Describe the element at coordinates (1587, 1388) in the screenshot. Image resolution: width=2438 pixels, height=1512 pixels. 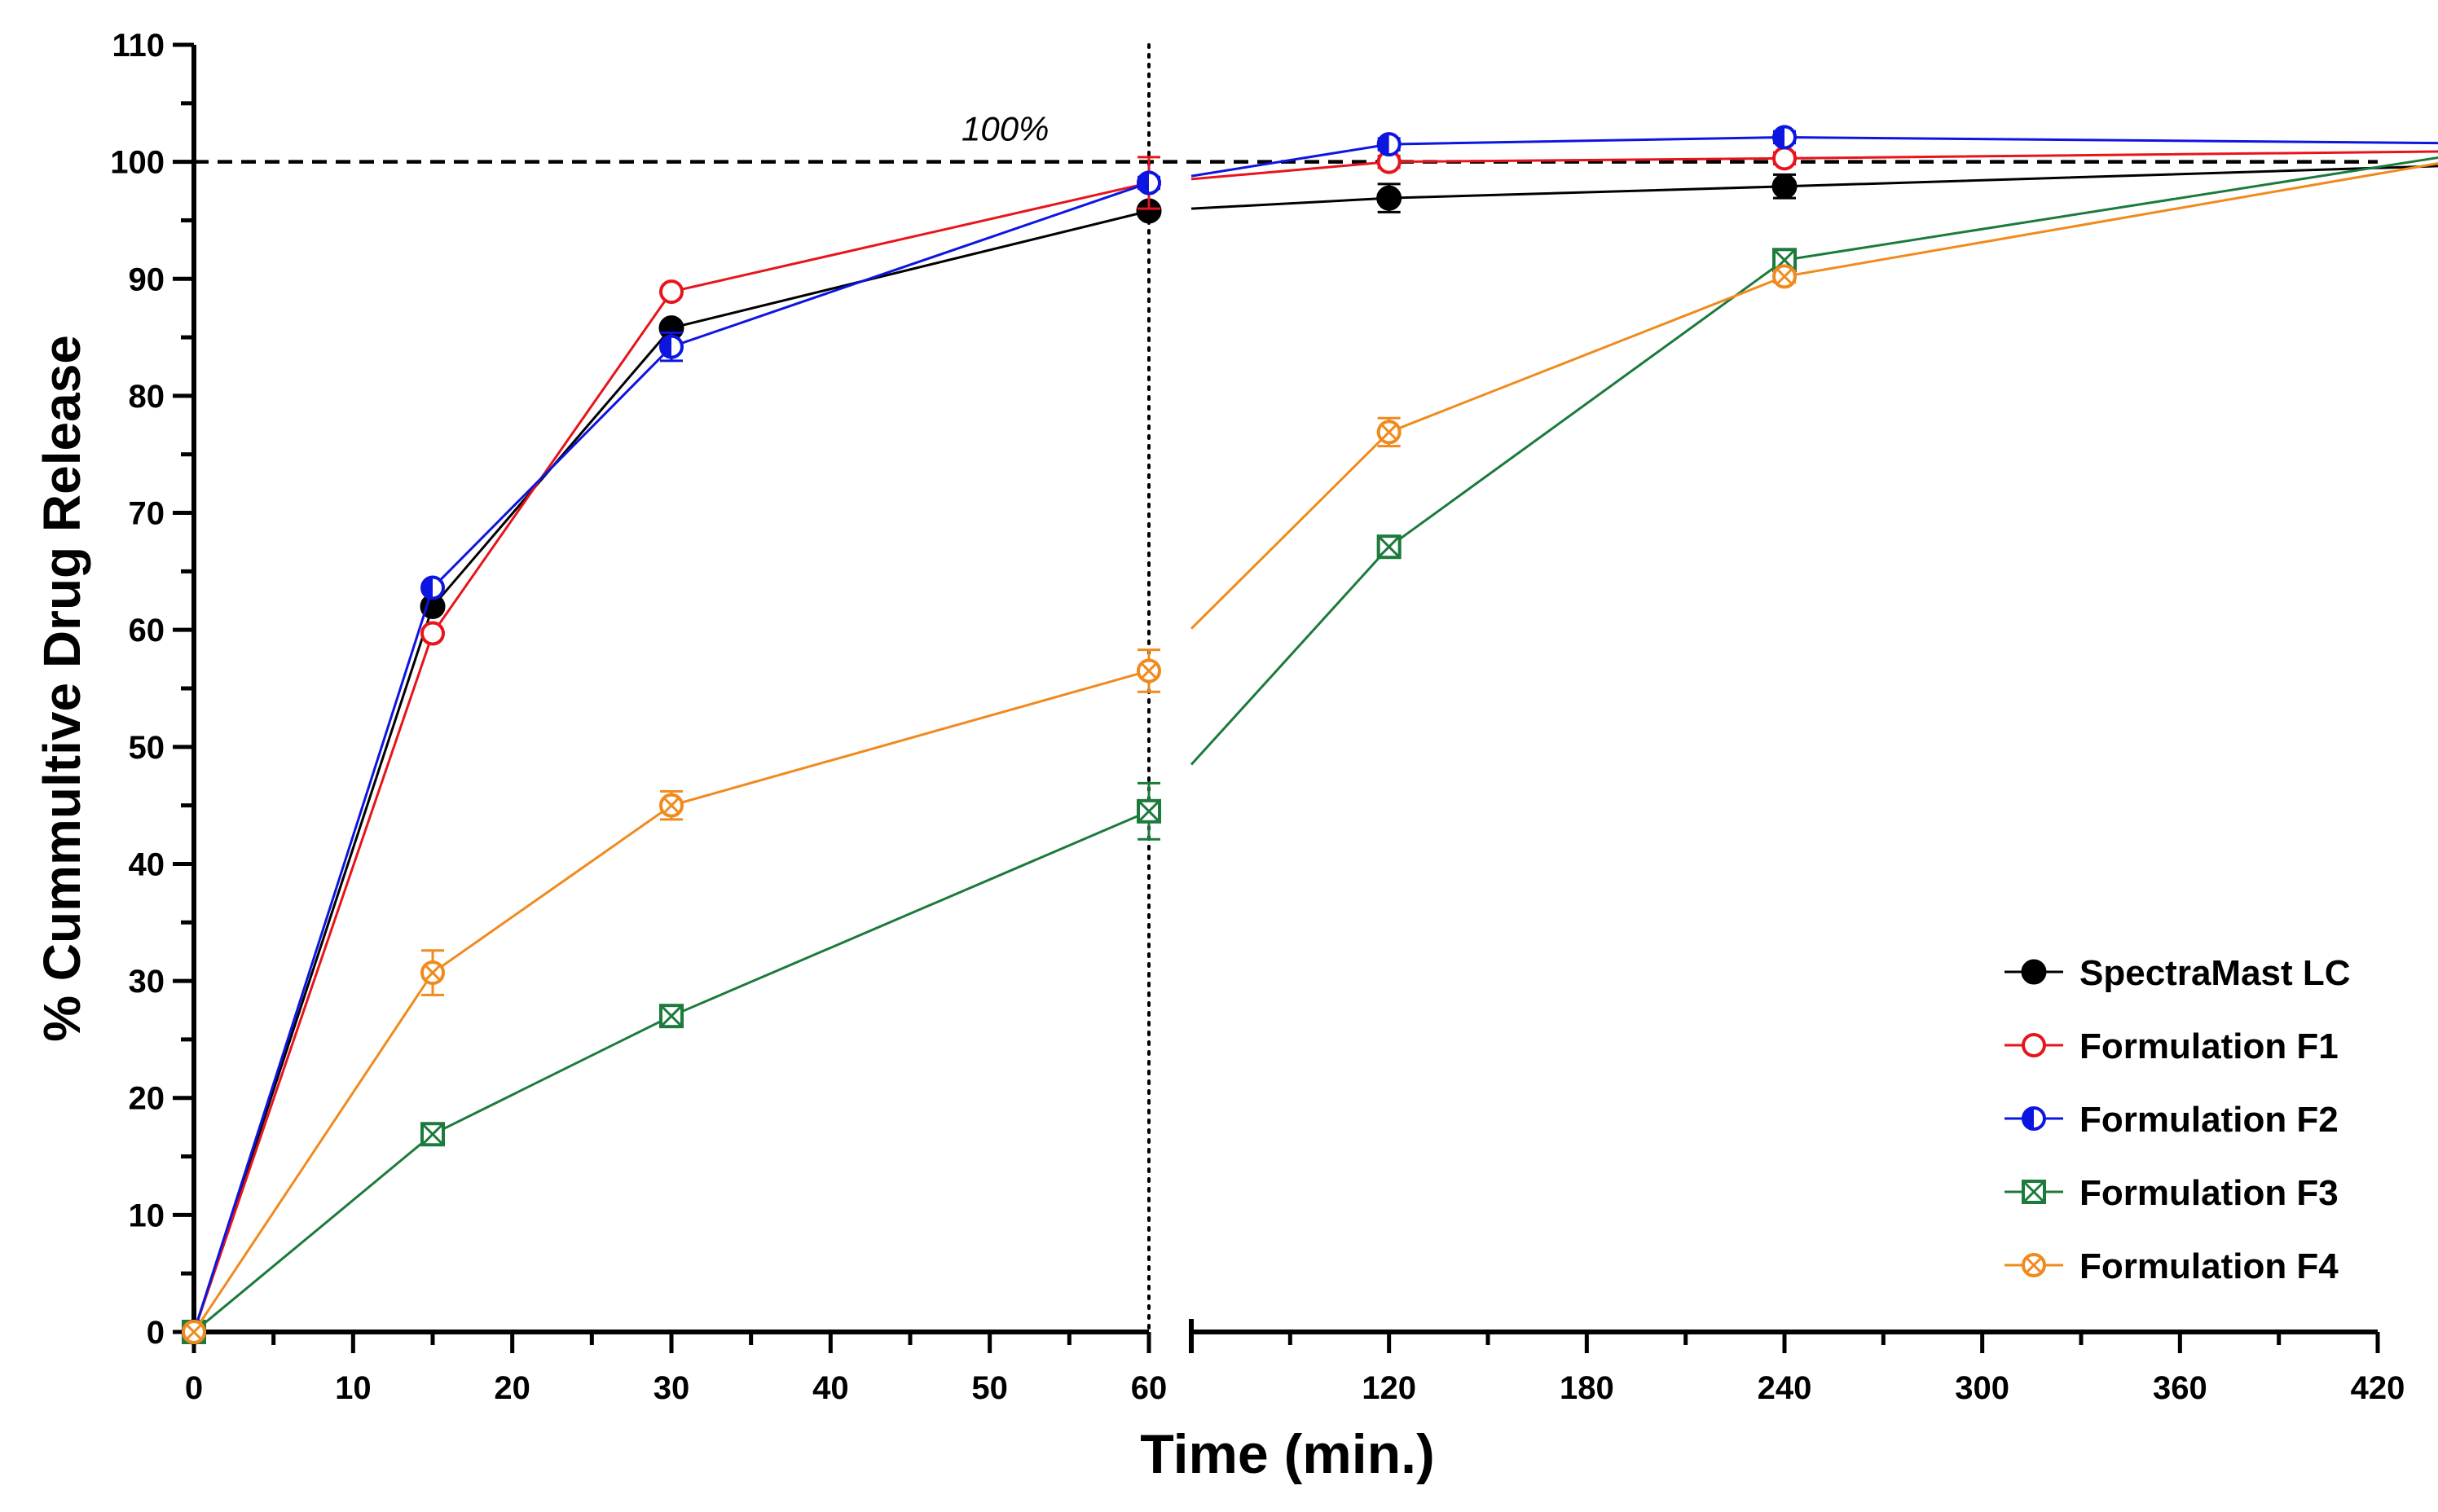
I see `x-tick-label: 180` at that location.